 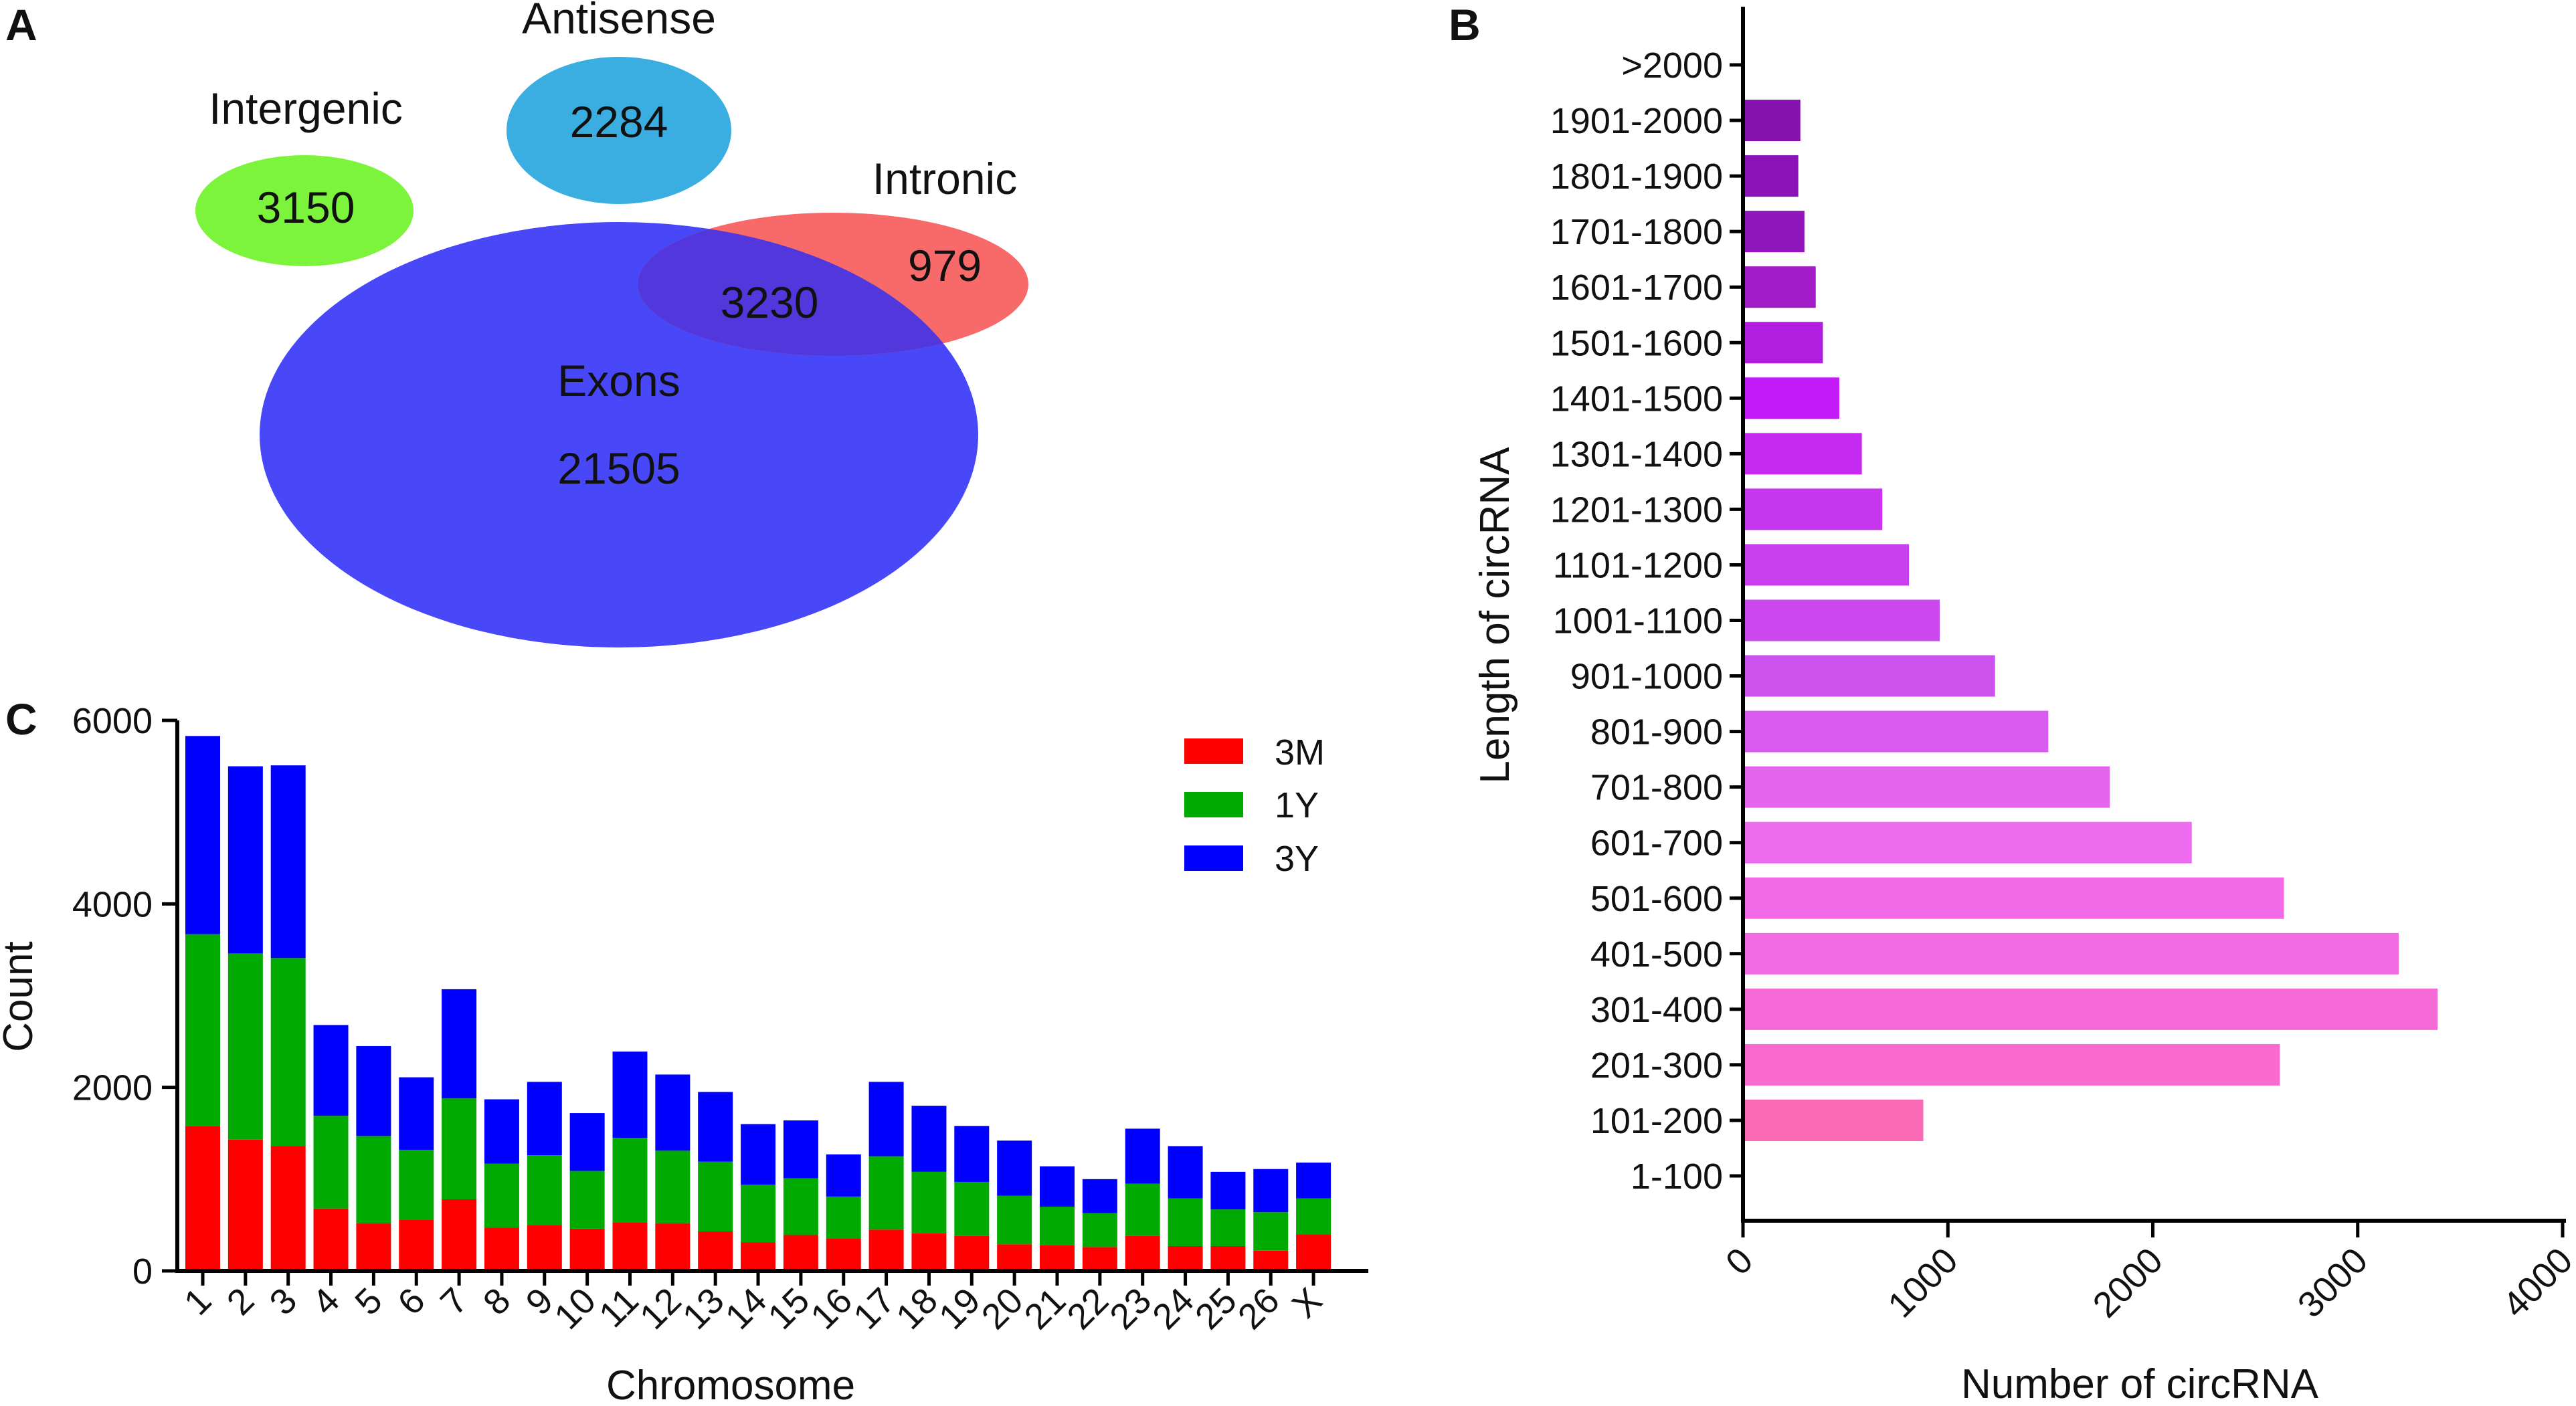 I want to click on chromosome-x-label-1: 1, so click(x=198, y=1301).